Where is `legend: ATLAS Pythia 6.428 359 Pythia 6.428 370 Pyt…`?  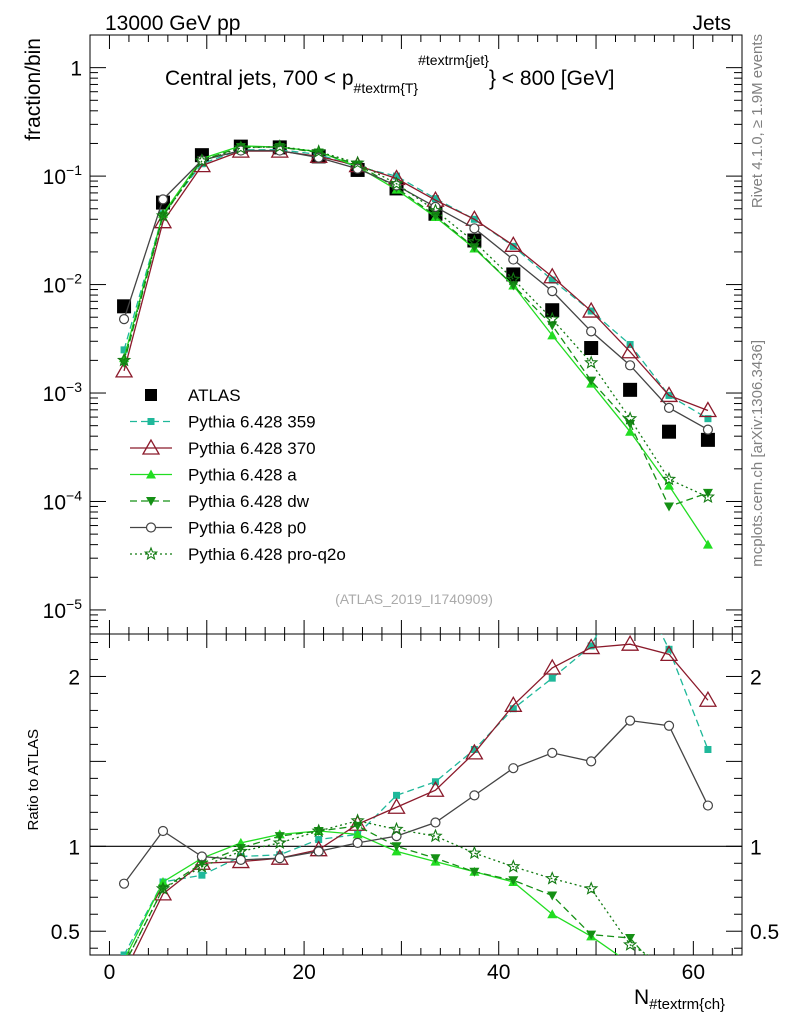 legend: ATLAS Pythia 6.428 359 Pythia 6.428 370 Pyt… is located at coordinates (238, 475).